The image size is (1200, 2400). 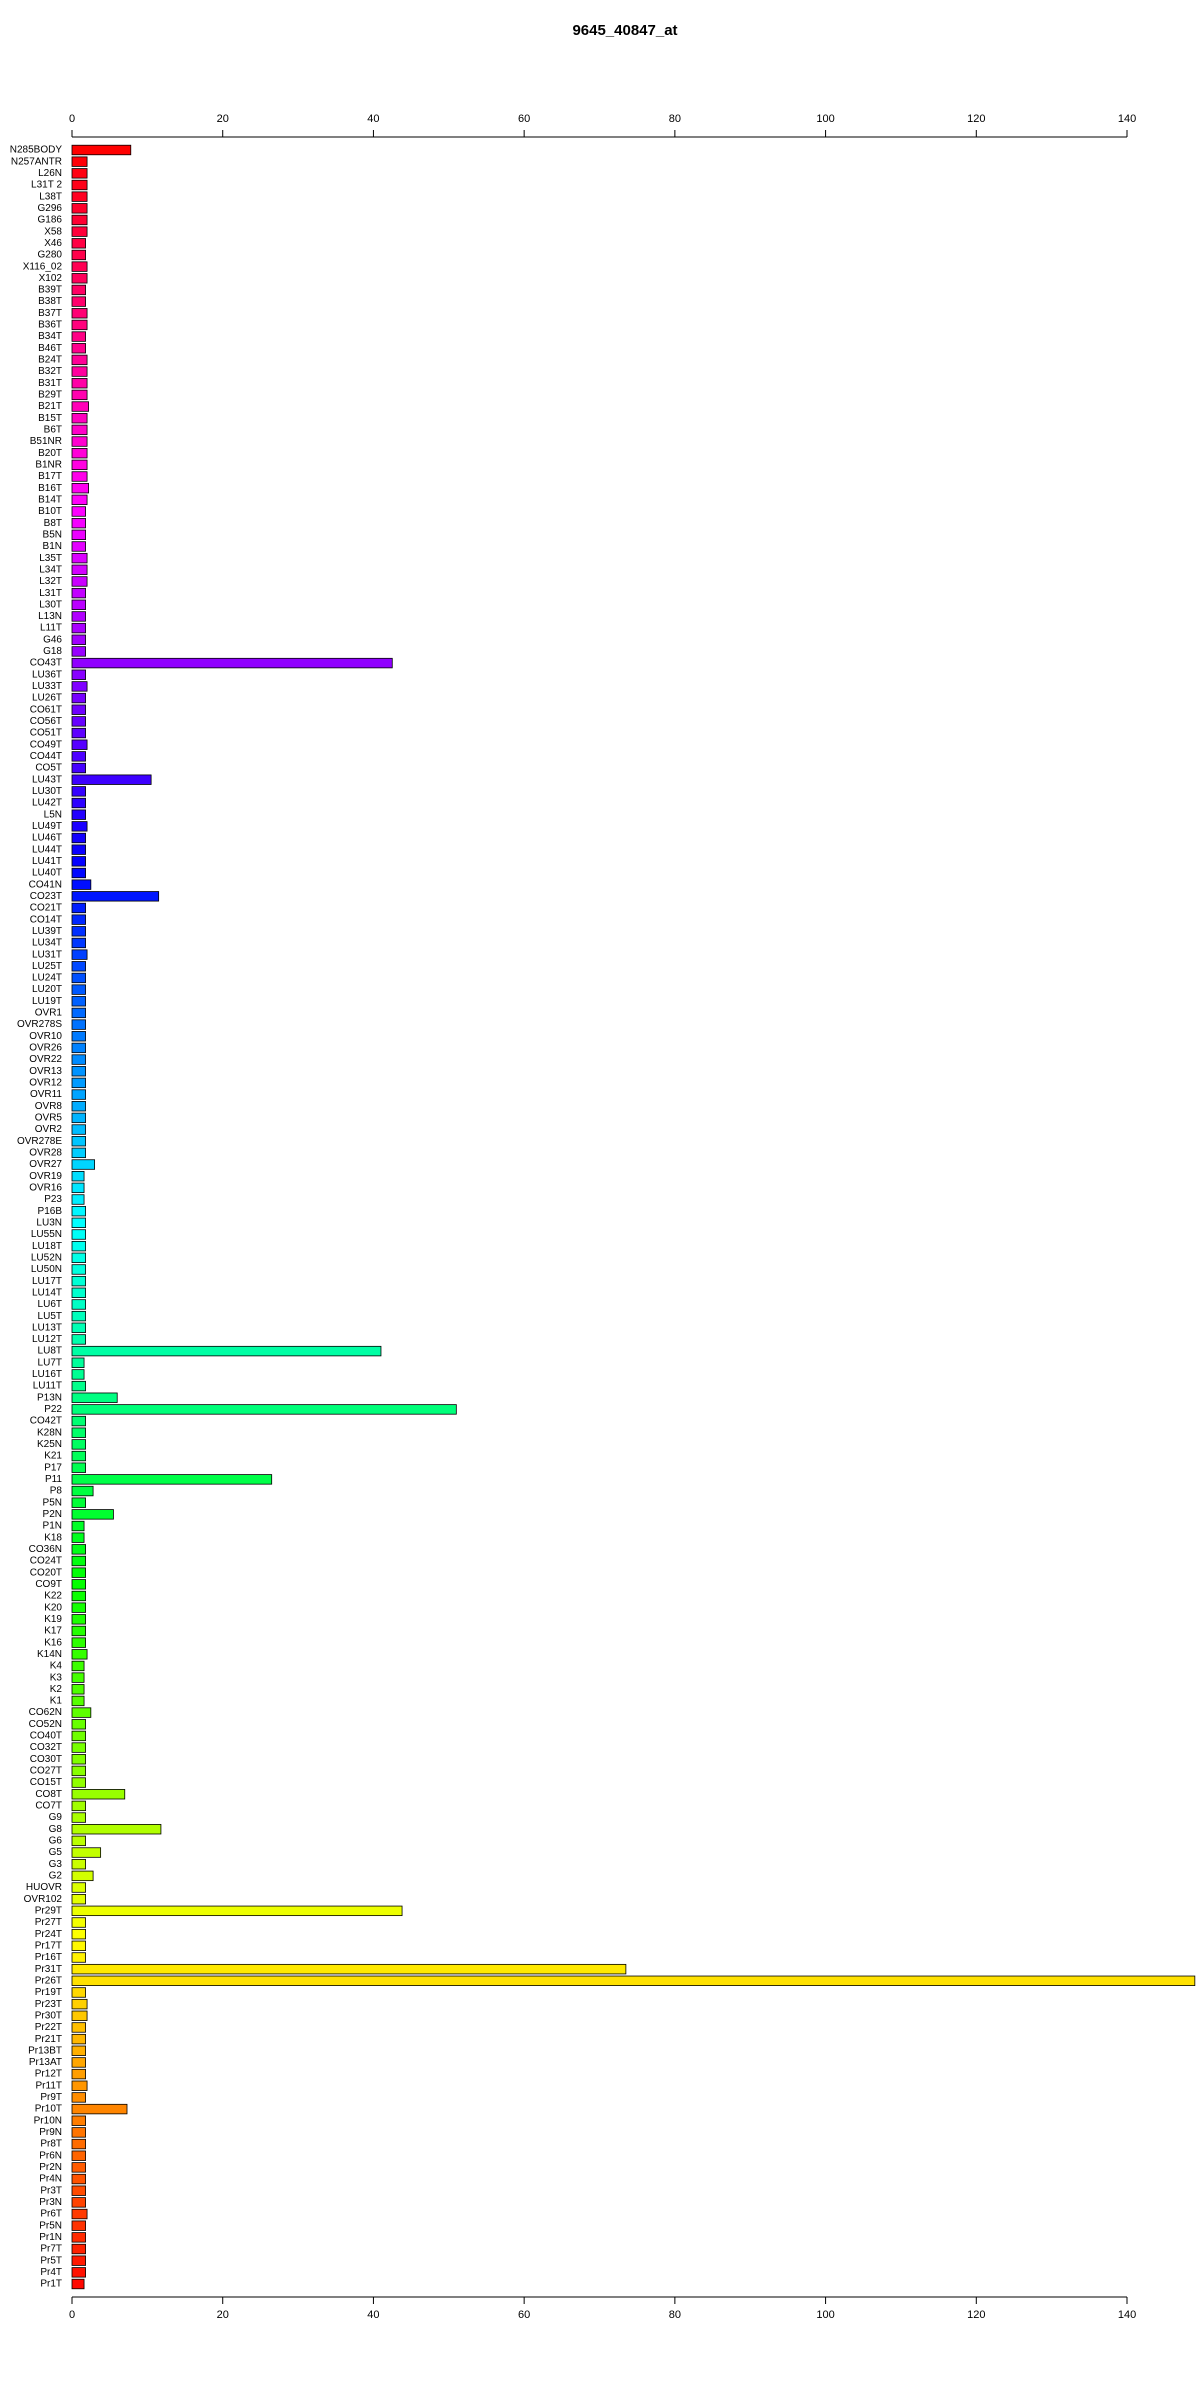 I want to click on y-tick-label: B21T, so click(x=50, y=406).